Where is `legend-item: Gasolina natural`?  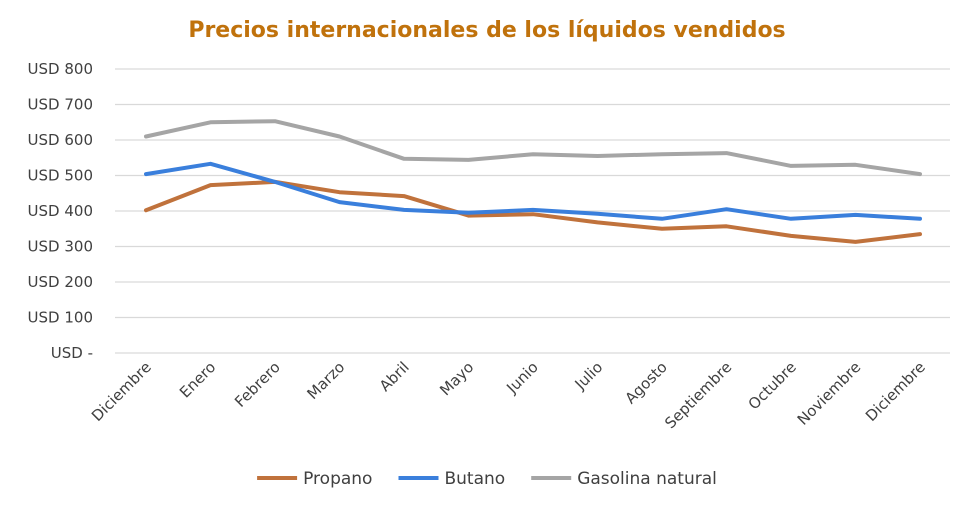
legend-item: Gasolina natural is located at coordinates (624, 479).